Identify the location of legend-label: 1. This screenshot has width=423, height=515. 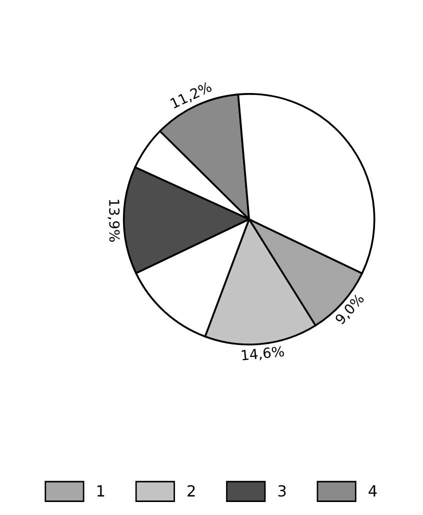
(100, 490).